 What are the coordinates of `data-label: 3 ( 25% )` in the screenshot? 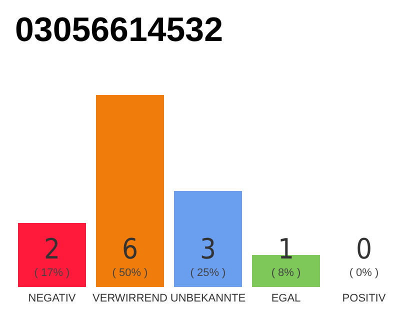 It's located at (208, 255).